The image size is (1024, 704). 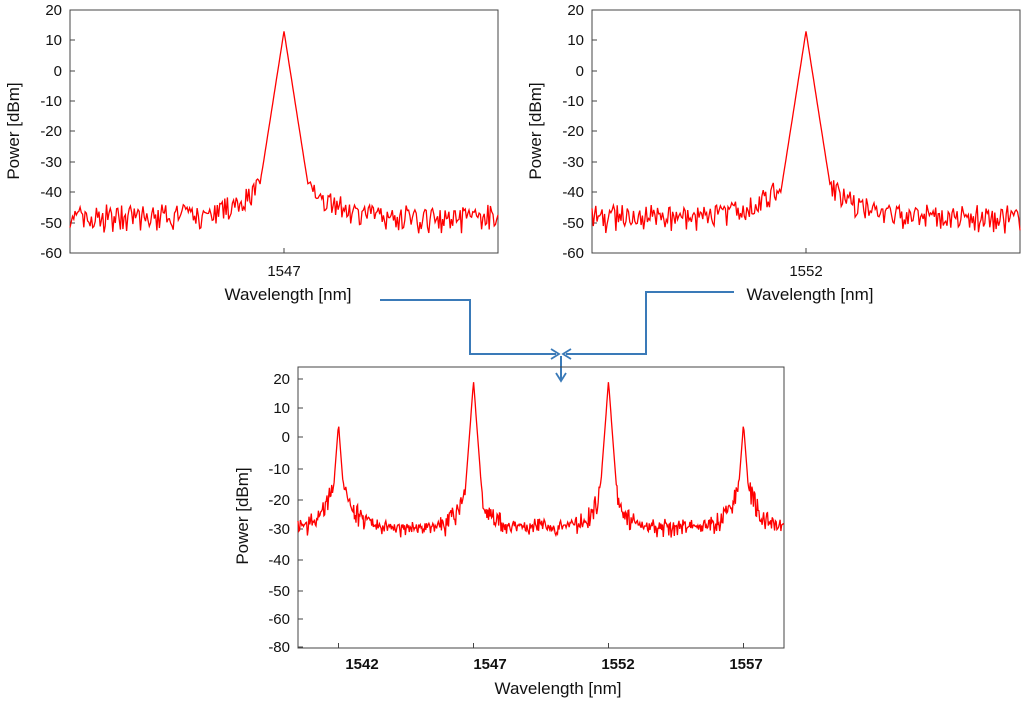 I want to click on combine-arrows, so click(x=557, y=337).